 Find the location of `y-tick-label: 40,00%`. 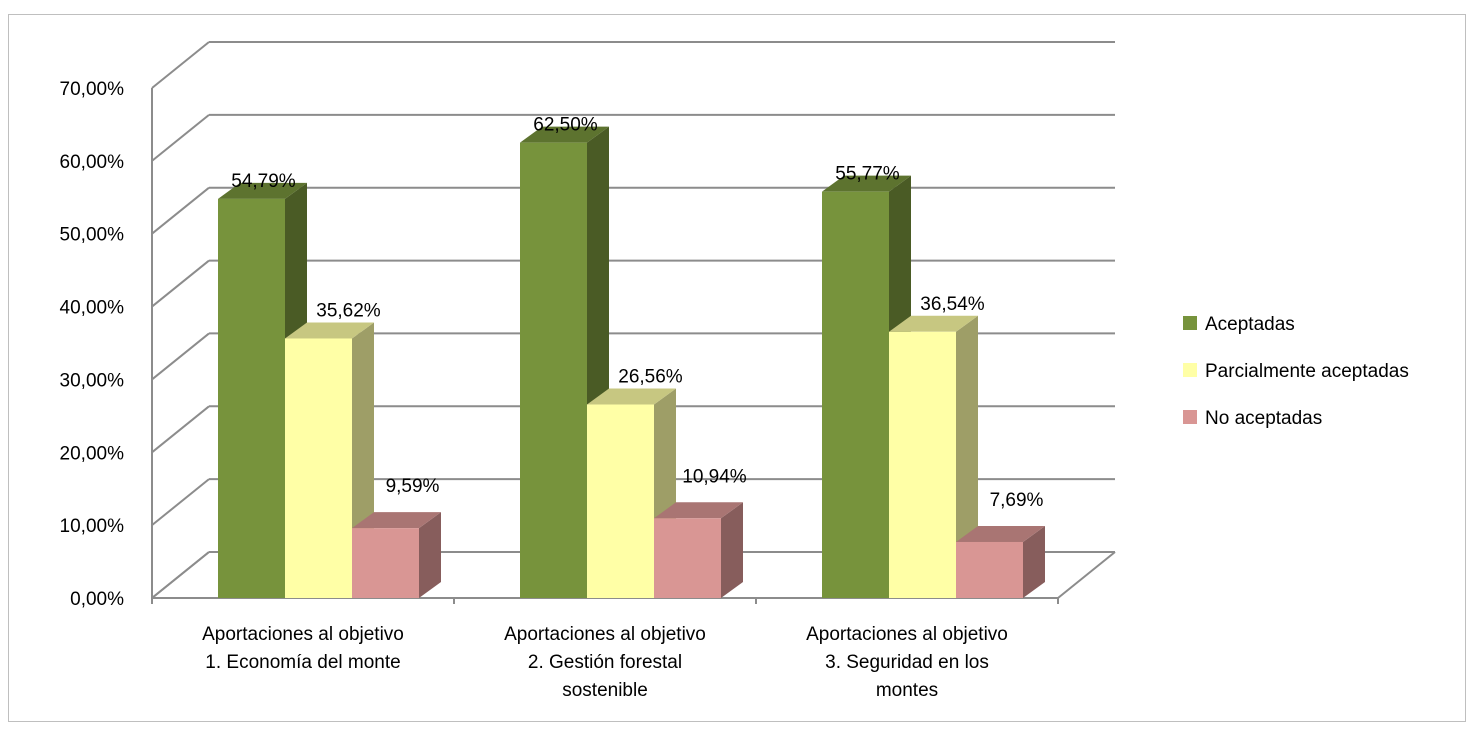

y-tick-label: 40,00% is located at coordinates (92, 308).